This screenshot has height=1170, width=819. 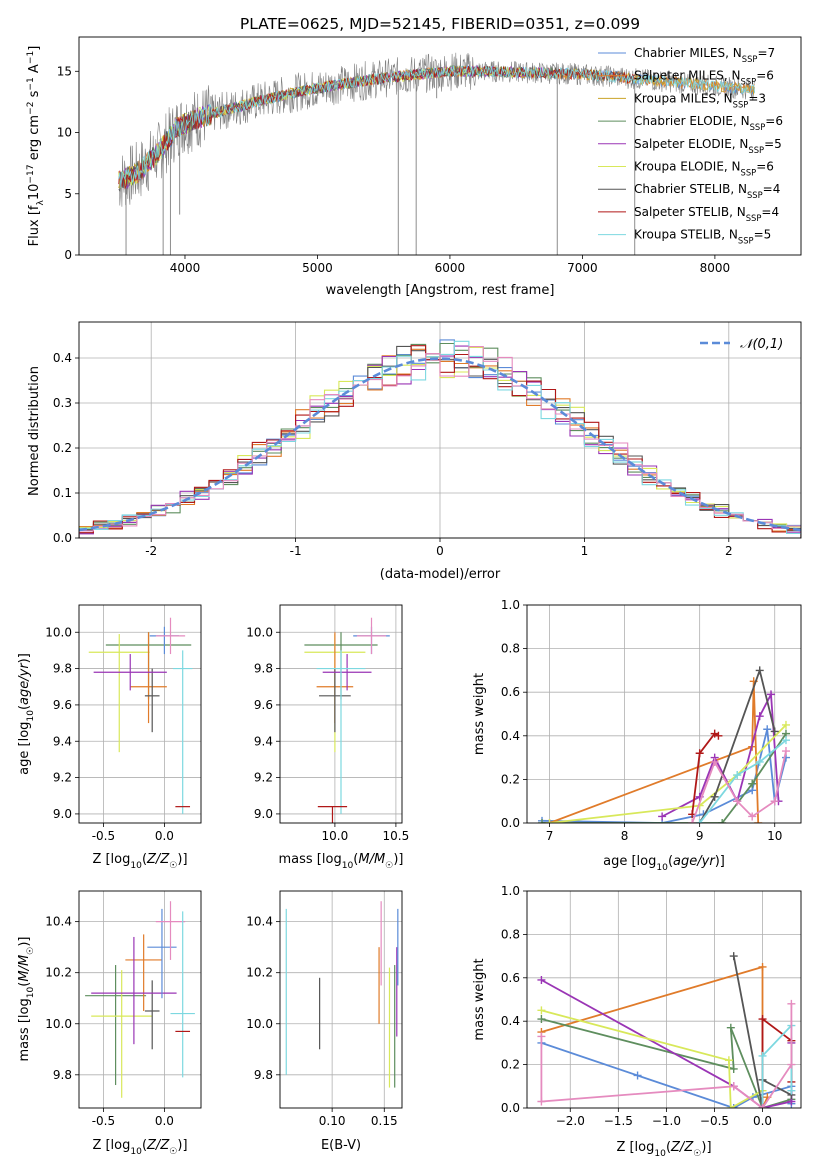 I want to click on legend-label-normal: 𝒩(0,1), so click(x=761, y=344).